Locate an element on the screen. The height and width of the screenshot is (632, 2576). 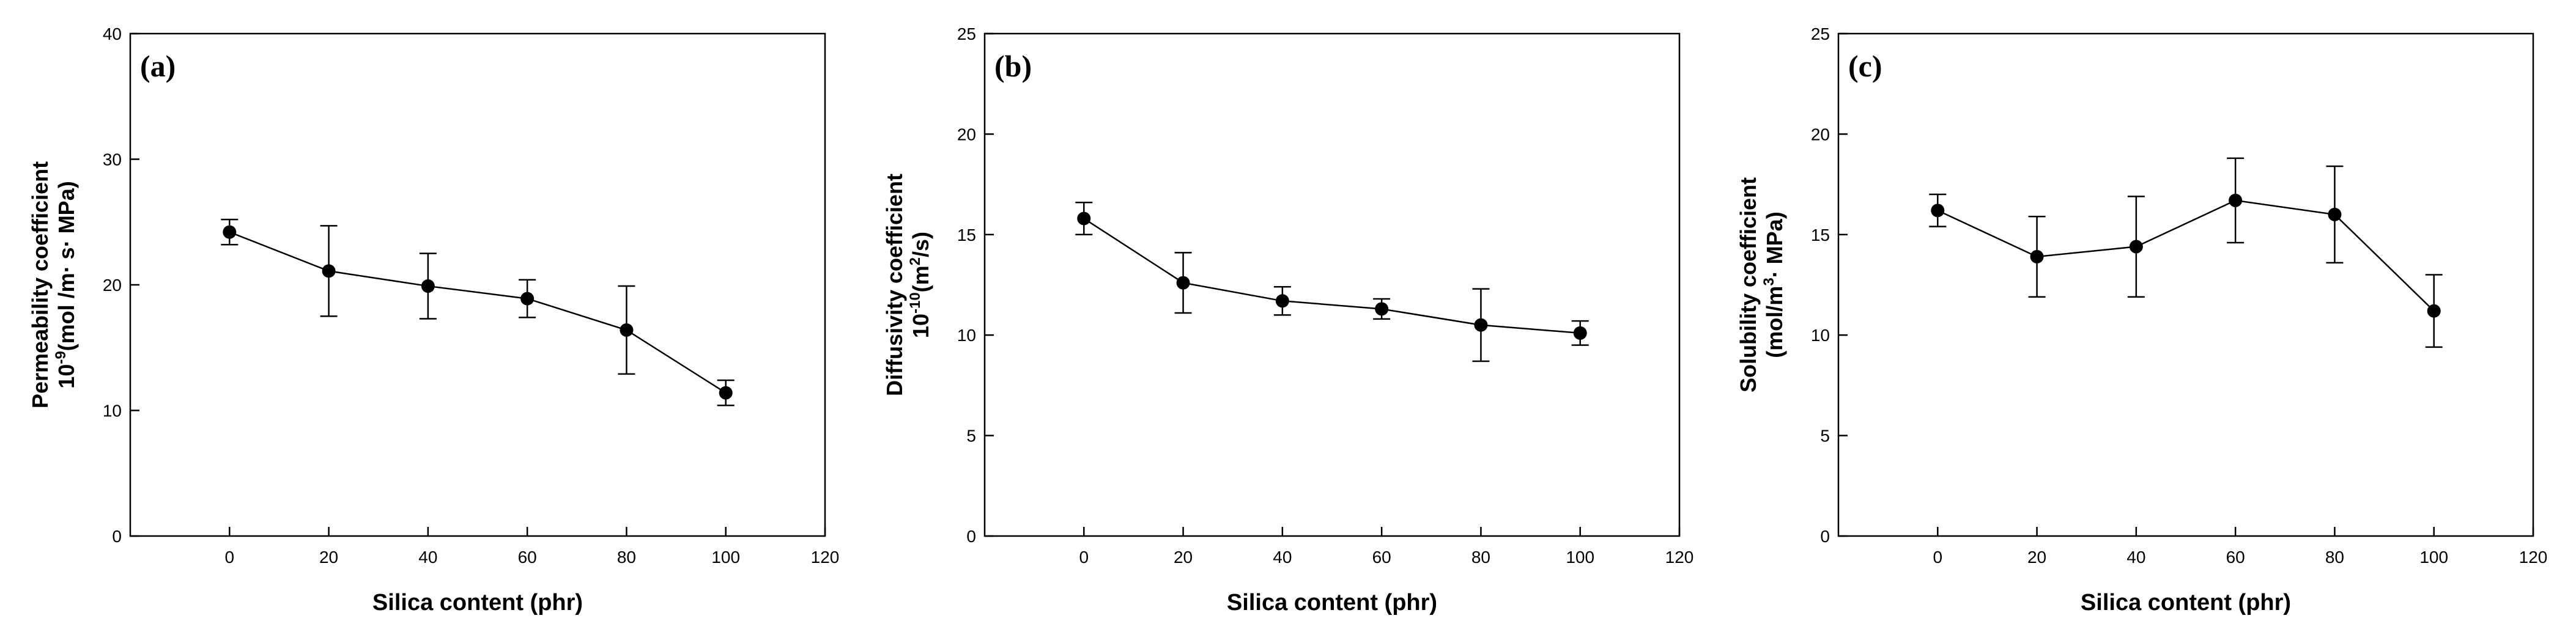
y-axis-label-part: (m is located at coordinates (920, 278).